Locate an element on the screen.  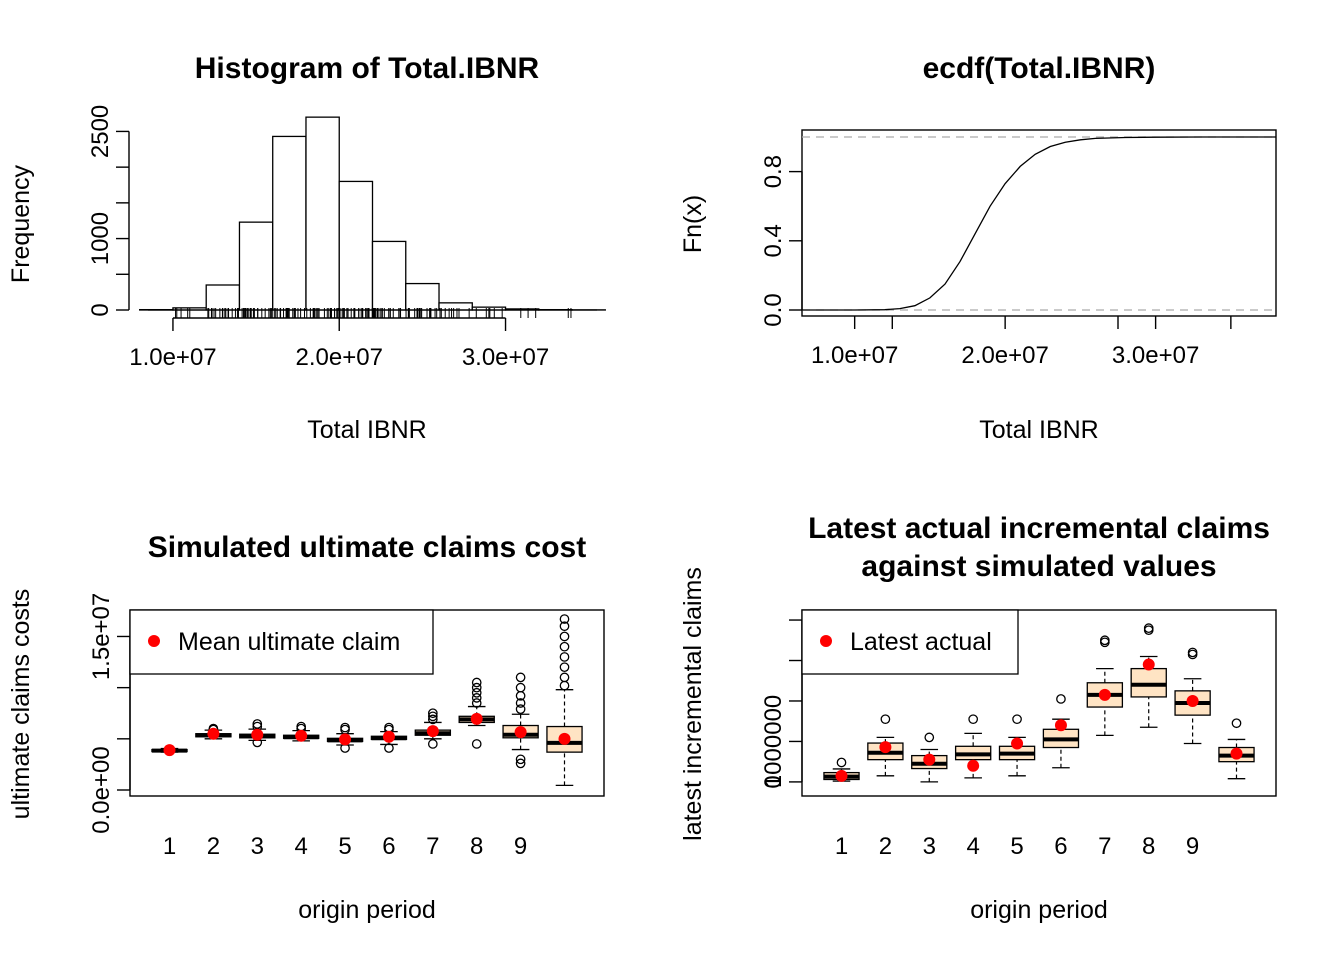
ecdf-line is located at coordinates (1039, 223).